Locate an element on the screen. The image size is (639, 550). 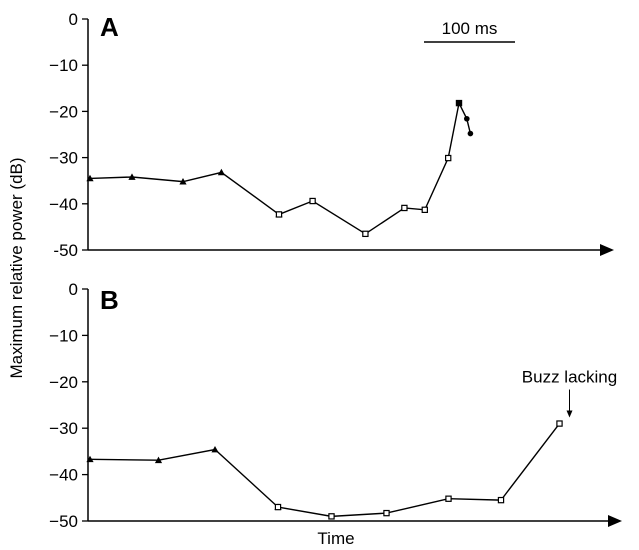
scale-bar-label: 100 ms is located at coordinates (470, 28).